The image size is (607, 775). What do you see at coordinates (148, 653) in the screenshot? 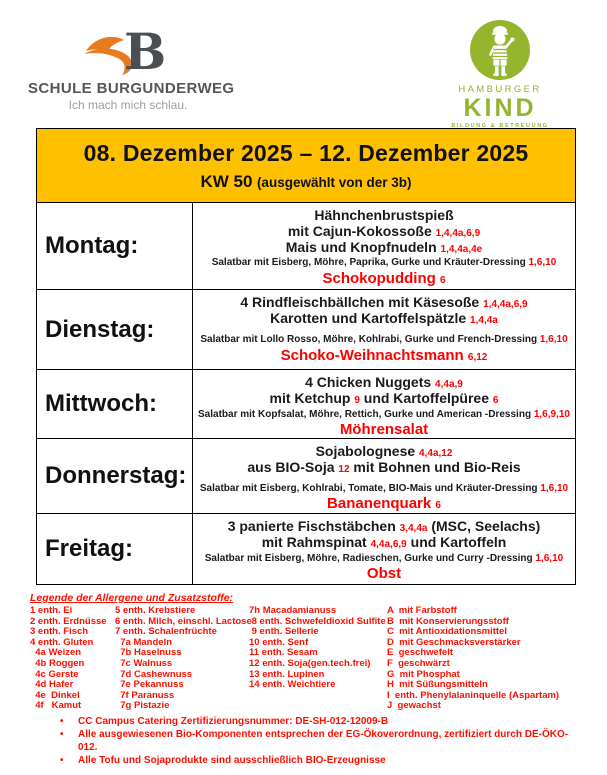
I see `legend-item: 7b Haselnuss` at bounding box center [148, 653].